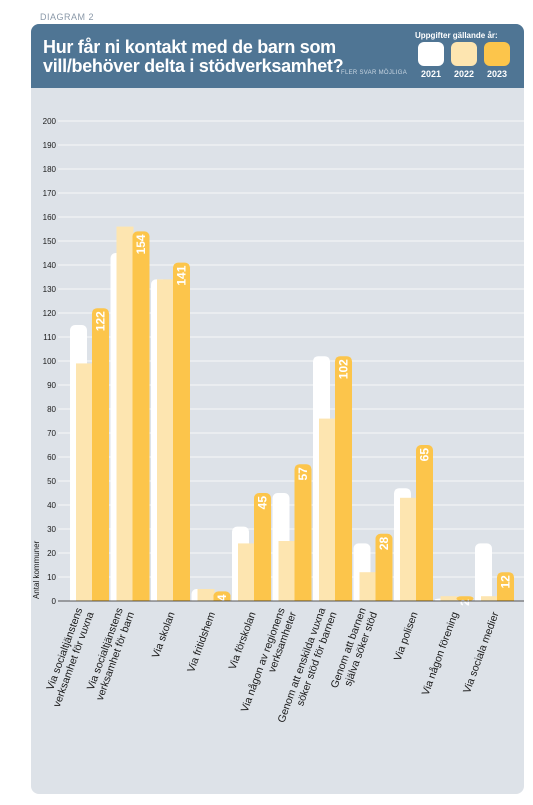 The height and width of the screenshot is (805, 533). What do you see at coordinates (50, 193) in the screenshot?
I see `y-tick-label-170: 170` at bounding box center [50, 193].